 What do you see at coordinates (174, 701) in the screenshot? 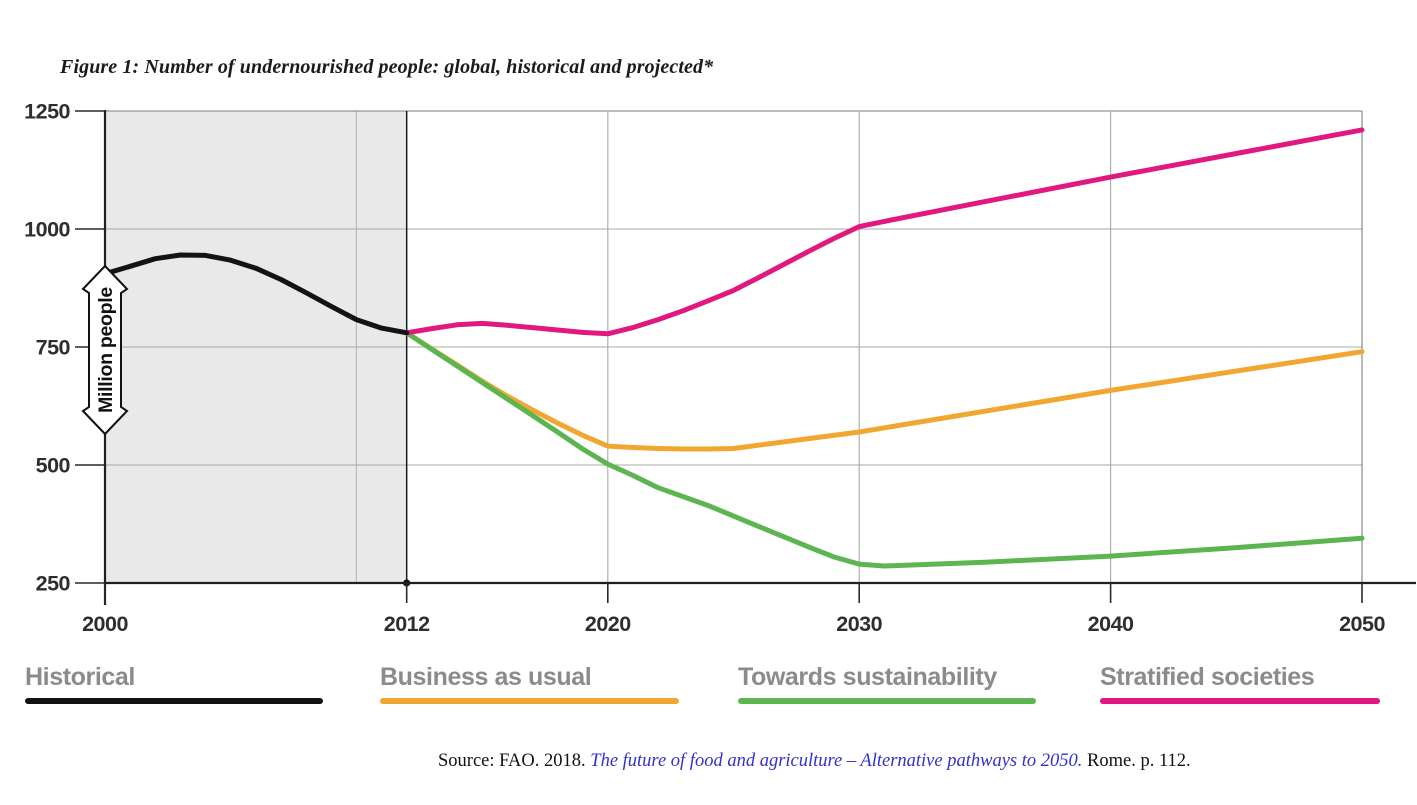
I see `legend-swatch-historical` at bounding box center [174, 701].